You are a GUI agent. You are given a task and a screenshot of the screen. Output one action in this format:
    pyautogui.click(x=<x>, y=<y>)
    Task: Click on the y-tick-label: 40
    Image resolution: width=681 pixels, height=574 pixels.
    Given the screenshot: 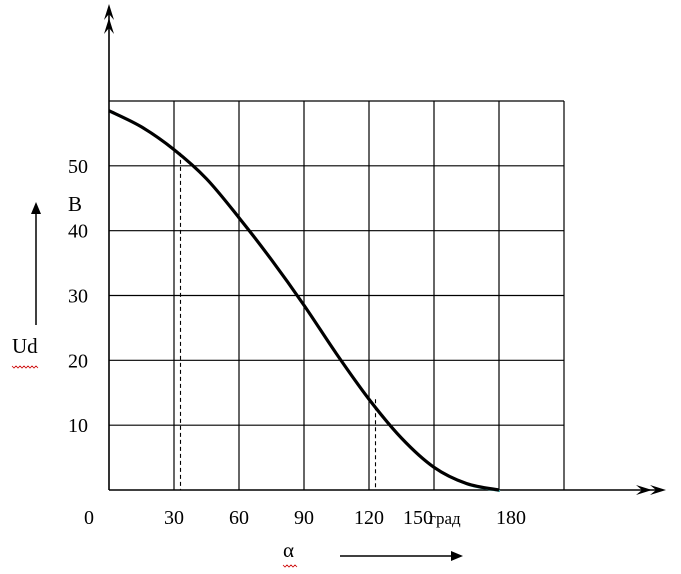 What is the action you would take?
    pyautogui.click(x=78, y=232)
    